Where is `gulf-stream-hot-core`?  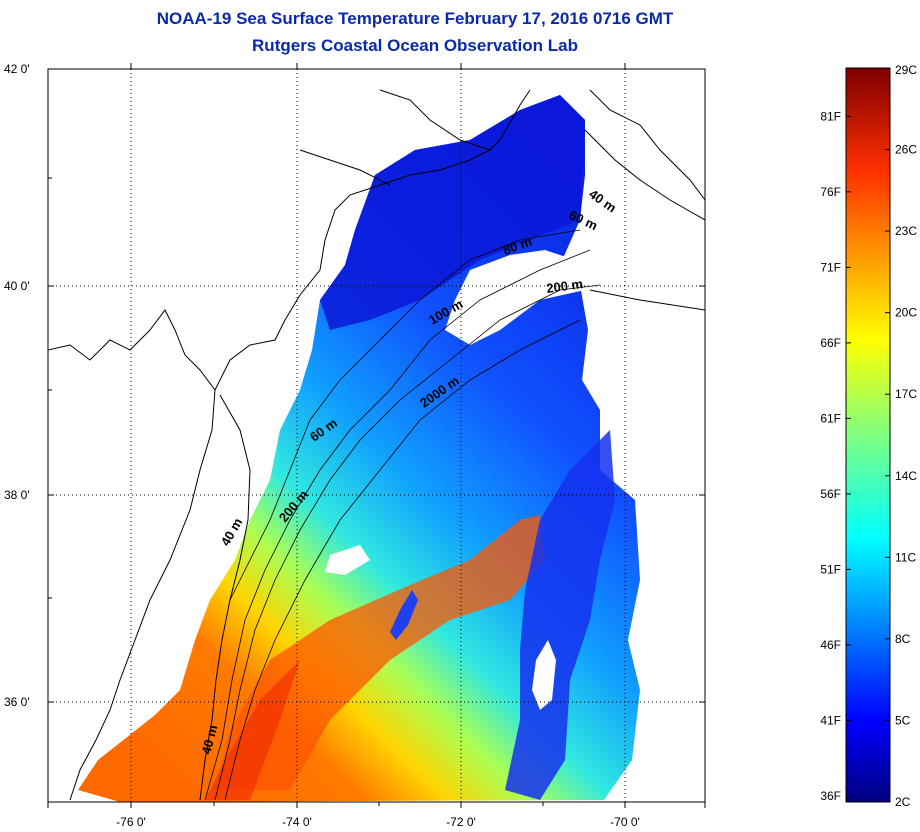 gulf-stream-hot-core is located at coordinates (252, 730).